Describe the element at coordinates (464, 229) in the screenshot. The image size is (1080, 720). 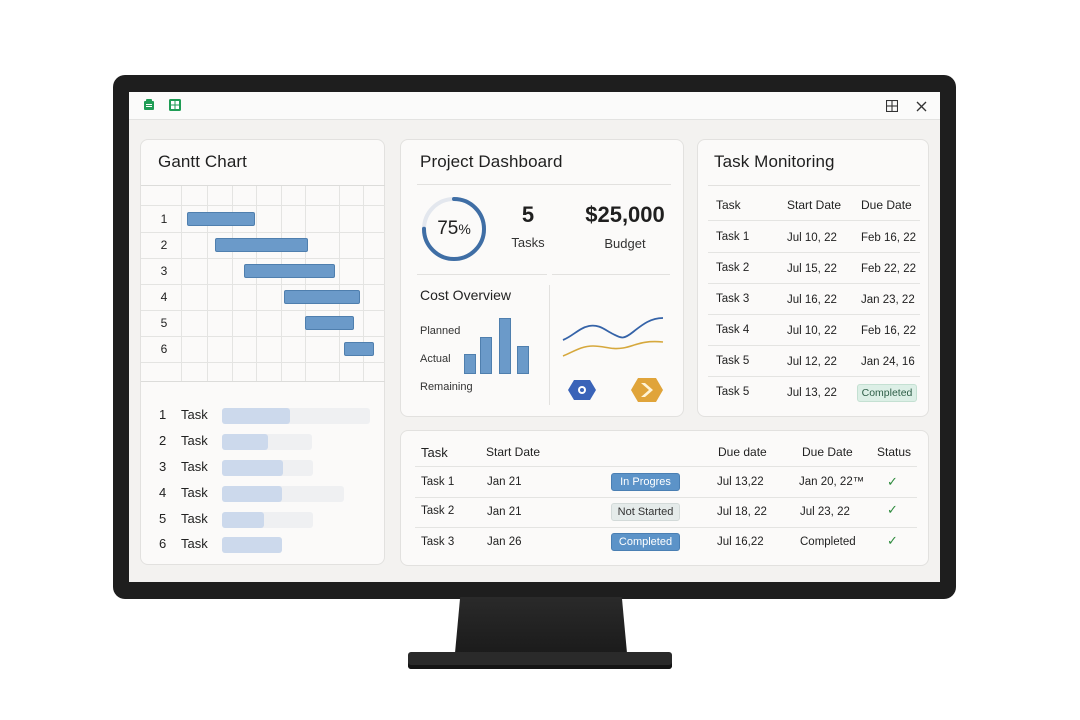
I see `progress-unit: %` at that location.